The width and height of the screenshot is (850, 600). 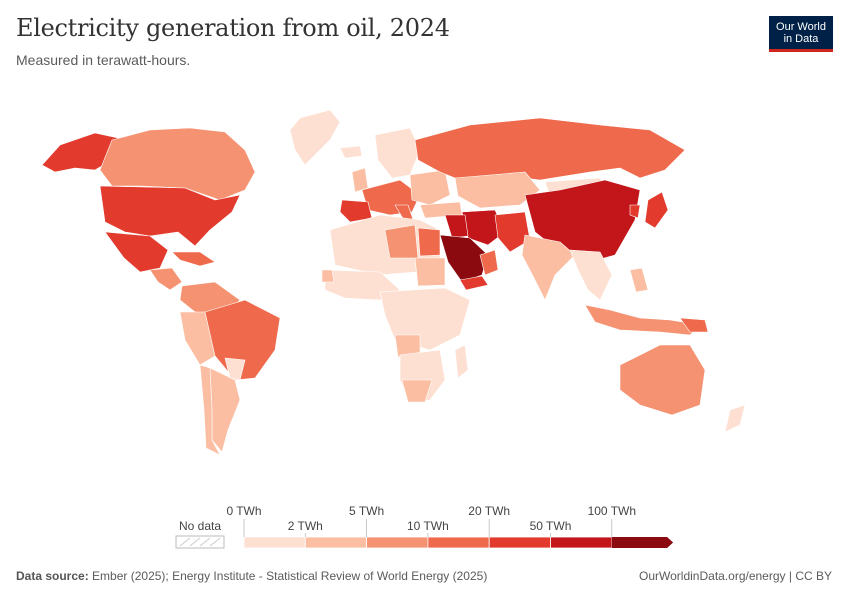 I want to click on legend-tick-label: 0 TWh, so click(x=243, y=511).